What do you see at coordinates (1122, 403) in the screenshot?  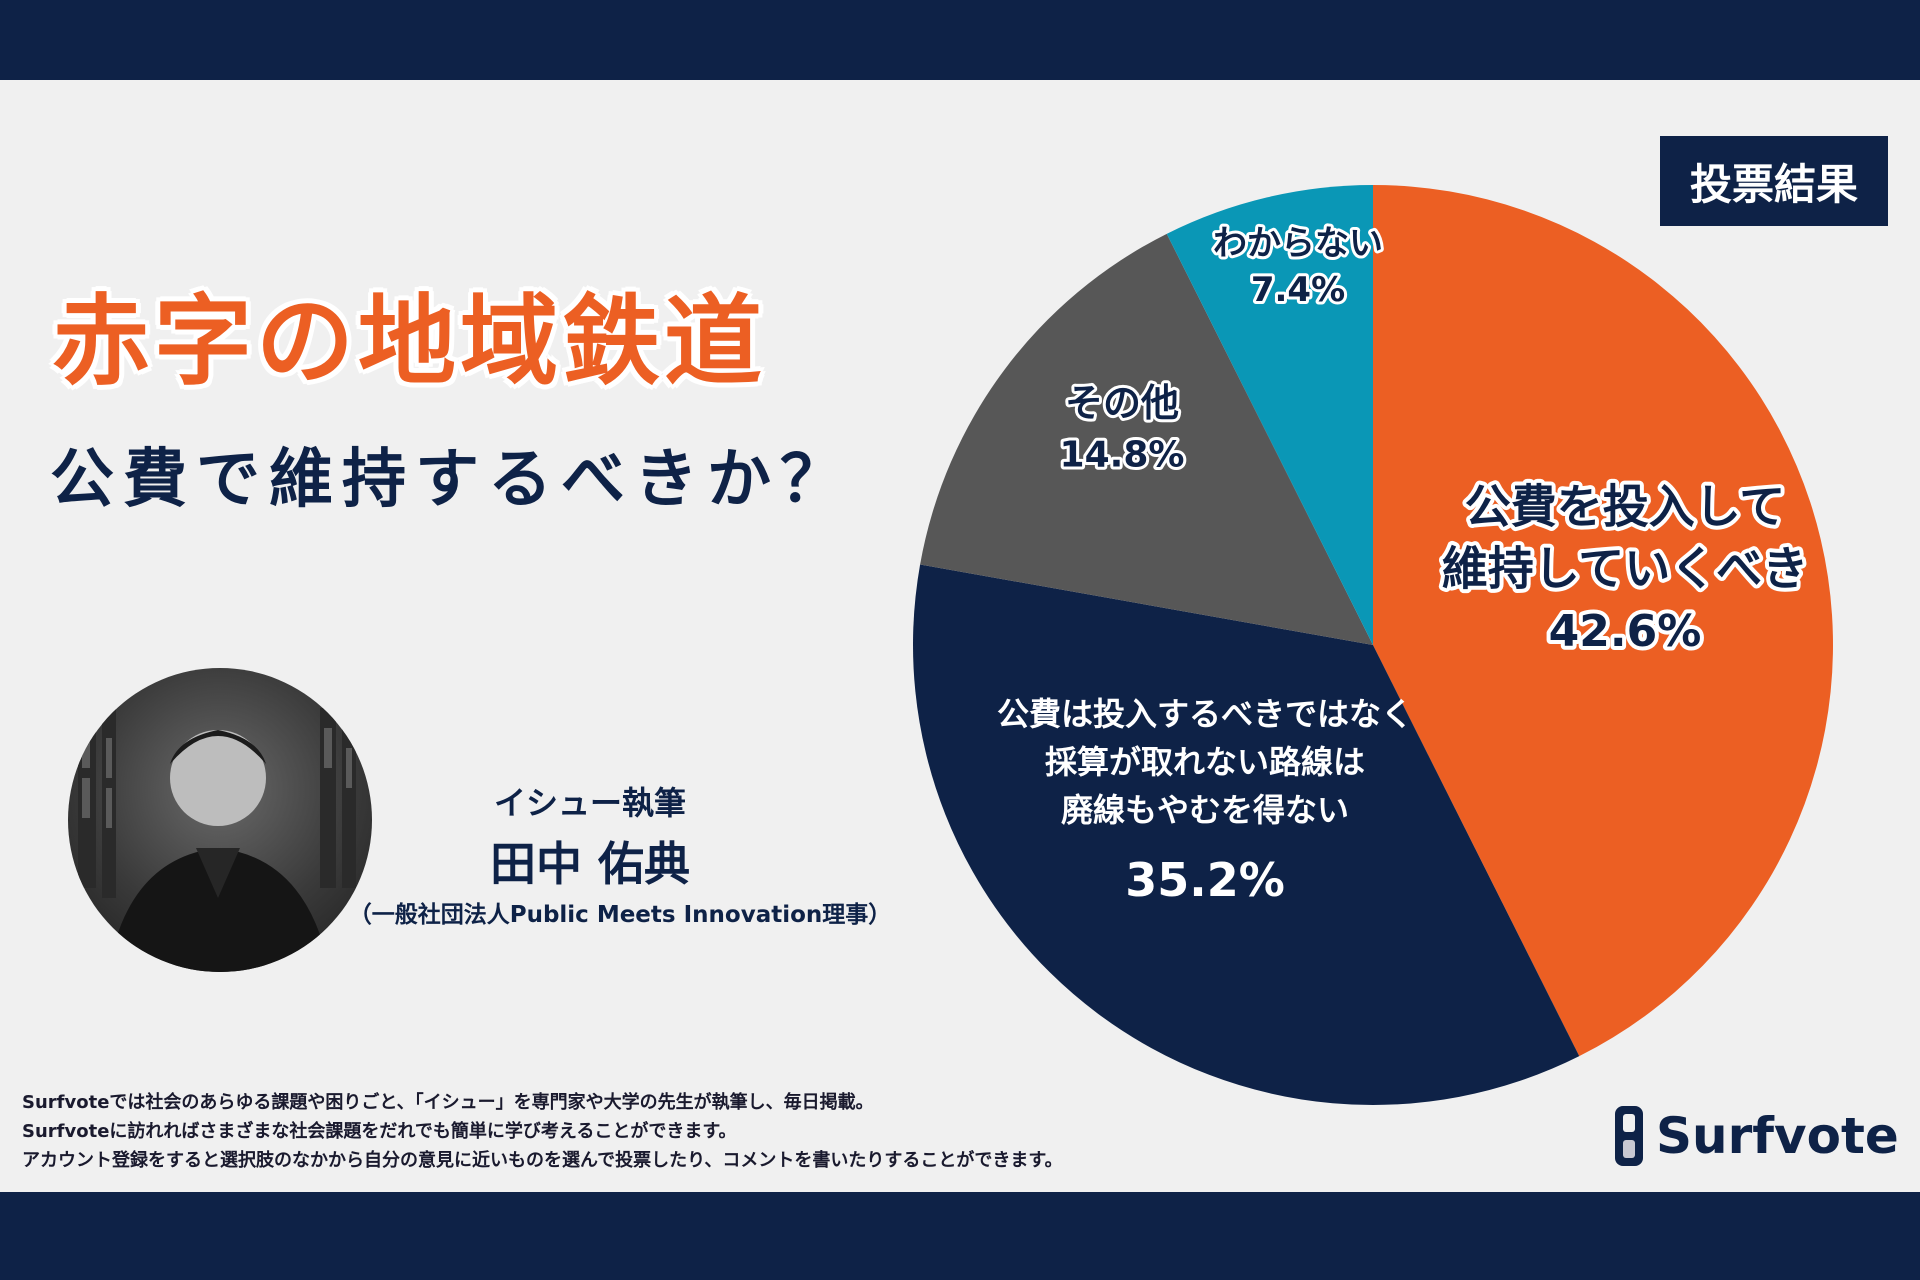 I see `slice-label: その他` at bounding box center [1122, 403].